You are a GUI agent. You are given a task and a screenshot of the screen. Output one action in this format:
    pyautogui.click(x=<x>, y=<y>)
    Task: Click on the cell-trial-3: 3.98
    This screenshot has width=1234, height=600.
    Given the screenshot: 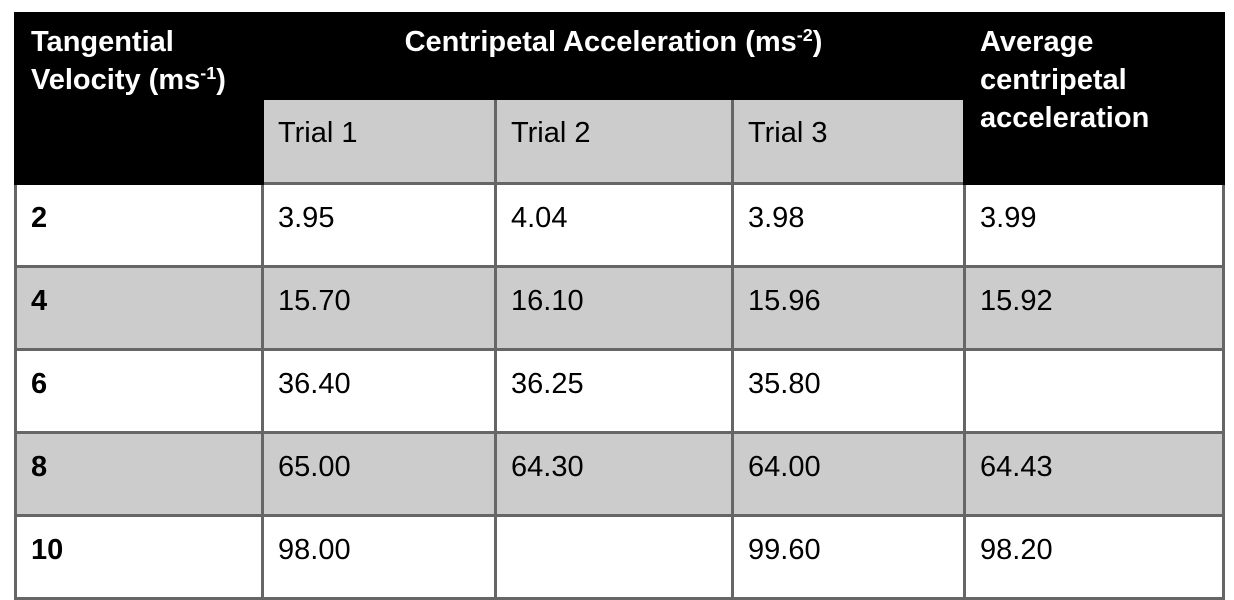 What is the action you would take?
    pyautogui.click(x=848, y=225)
    